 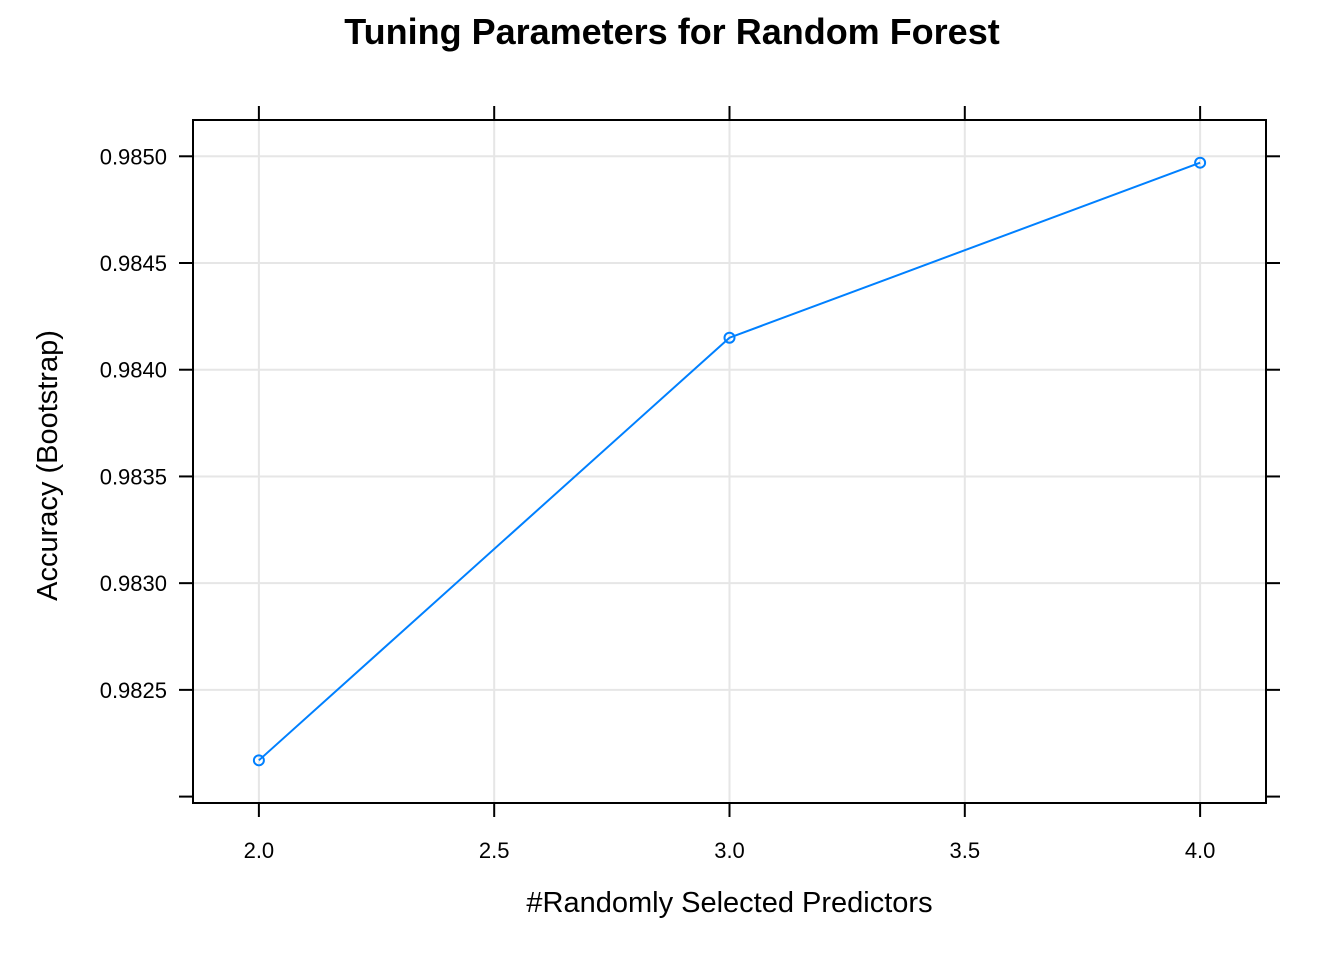 I want to click on y-tick-label: 0.9825, so click(x=133, y=690).